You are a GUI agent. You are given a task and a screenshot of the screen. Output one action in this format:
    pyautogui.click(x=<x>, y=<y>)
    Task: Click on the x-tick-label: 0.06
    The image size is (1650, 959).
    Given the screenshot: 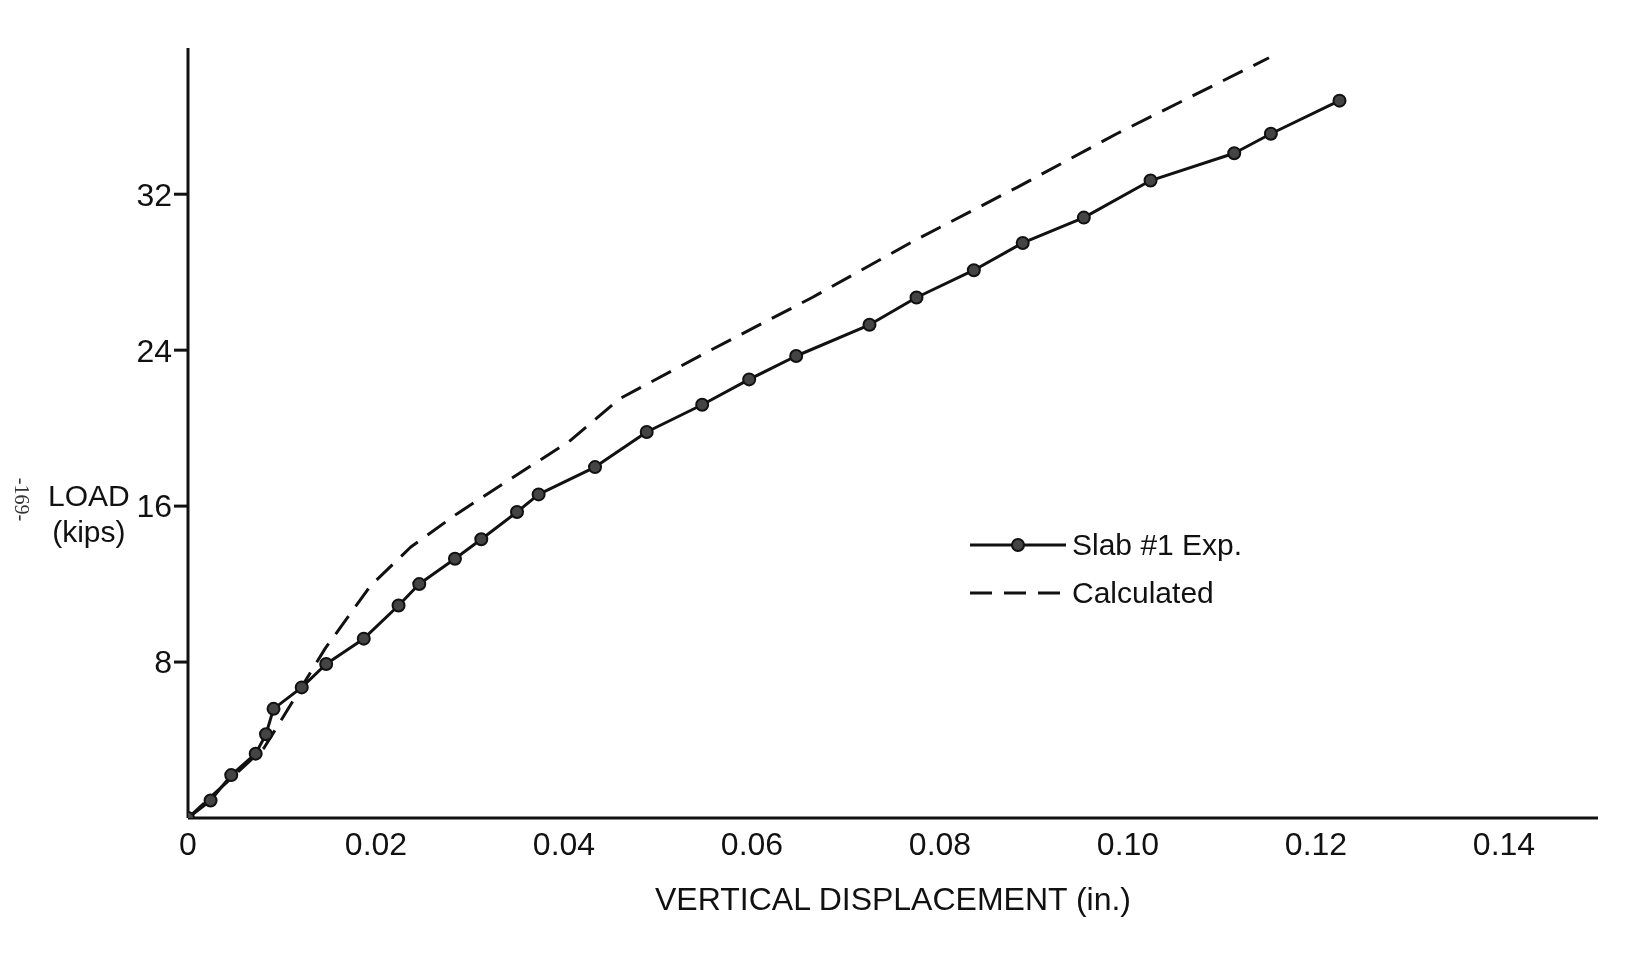 What is the action you would take?
    pyautogui.click(x=752, y=843)
    